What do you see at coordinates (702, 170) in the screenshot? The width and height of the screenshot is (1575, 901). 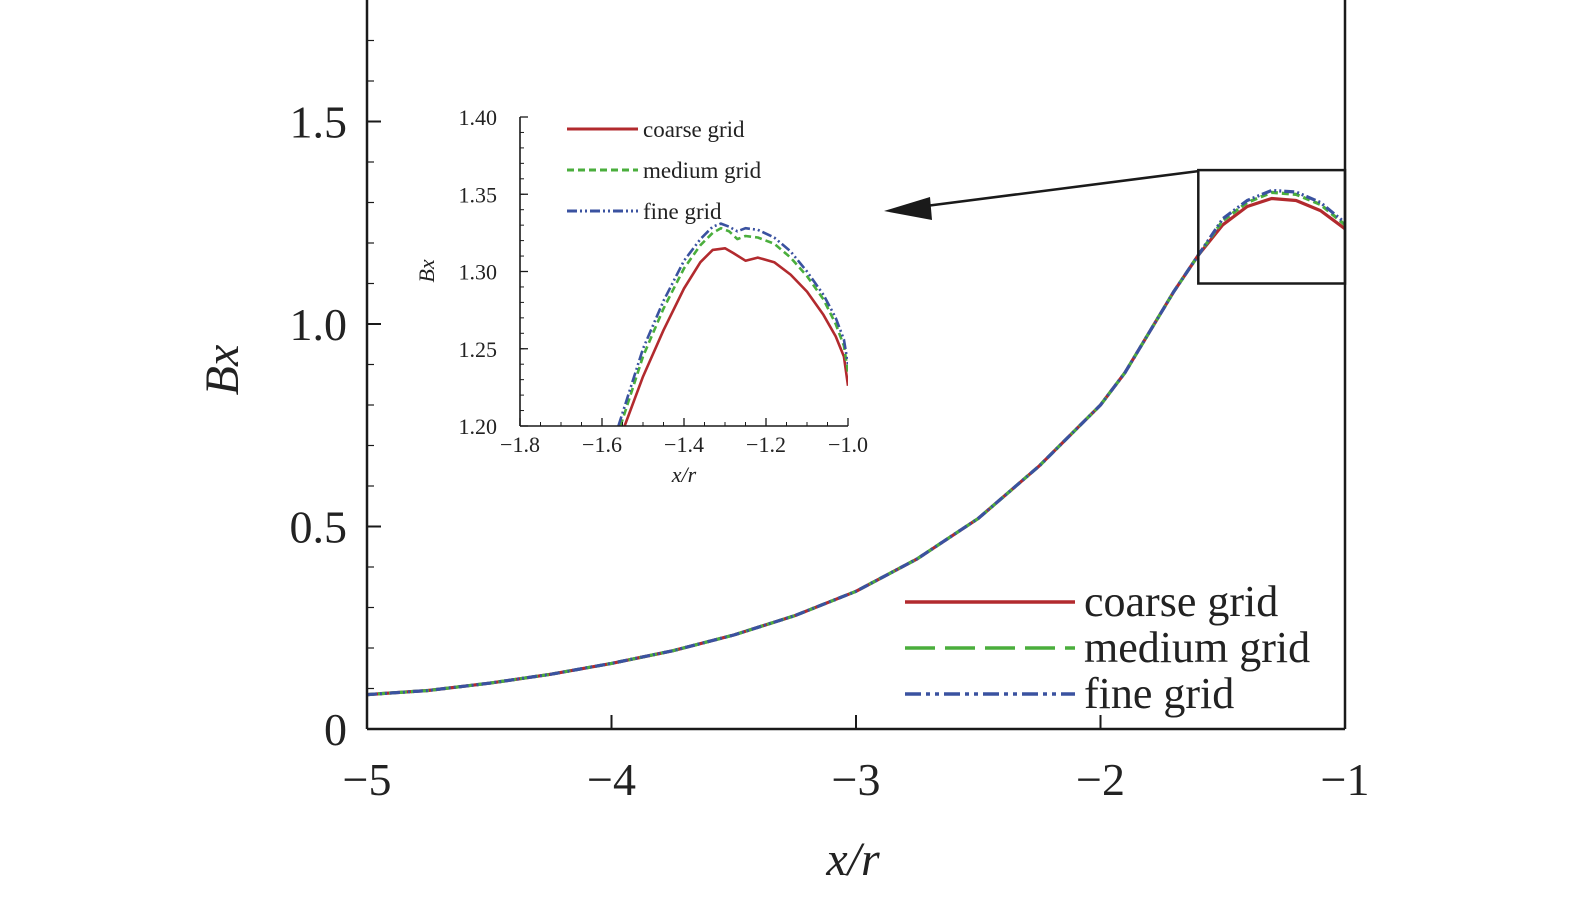 I see `inset-legend-label-medium: medium grid` at bounding box center [702, 170].